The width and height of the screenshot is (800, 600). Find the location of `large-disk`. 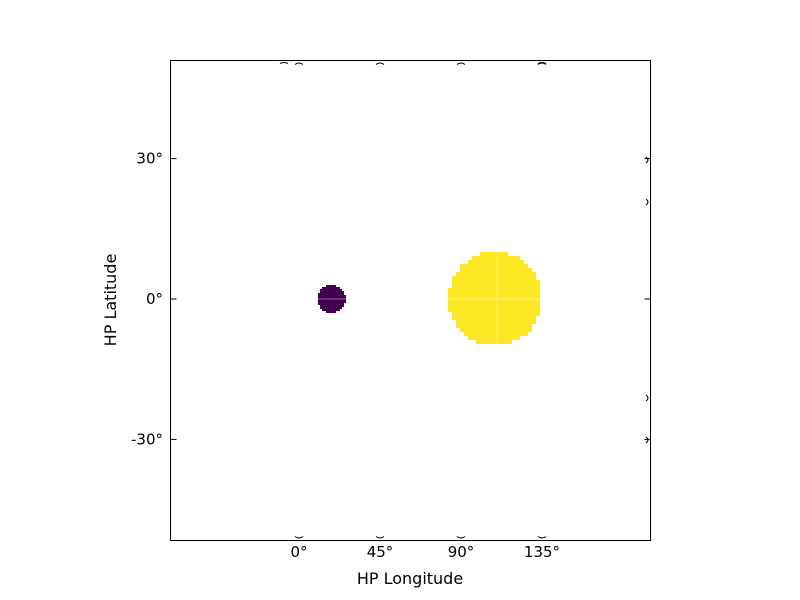

large-disk is located at coordinates (495, 298).